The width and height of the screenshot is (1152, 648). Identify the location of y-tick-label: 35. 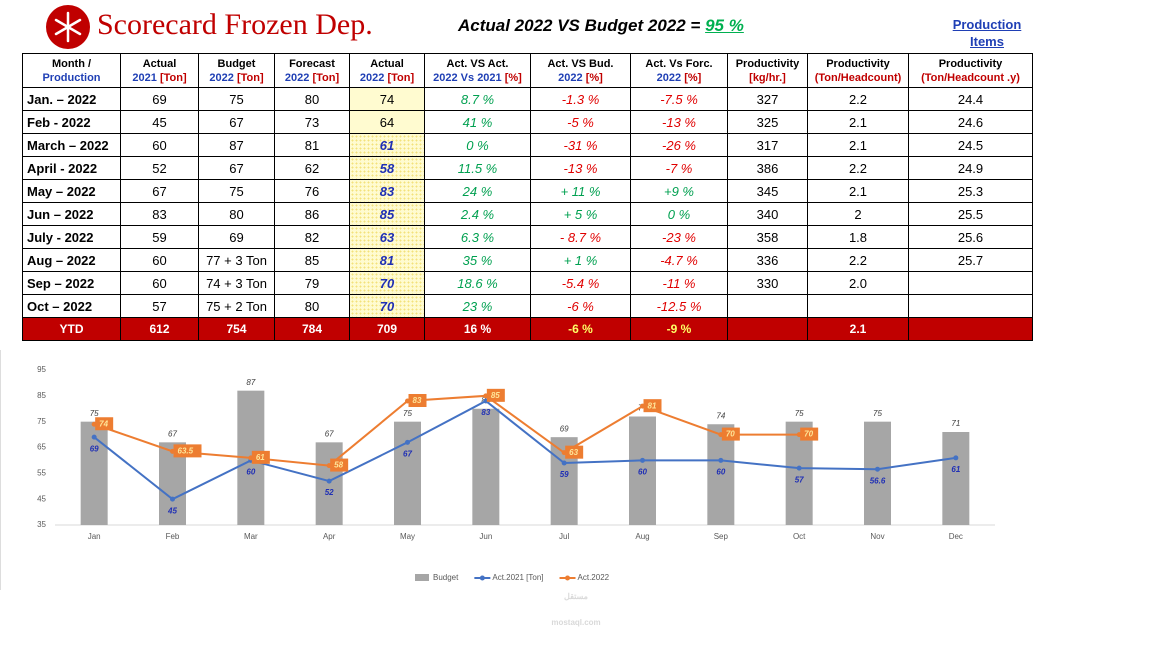
(41, 524).